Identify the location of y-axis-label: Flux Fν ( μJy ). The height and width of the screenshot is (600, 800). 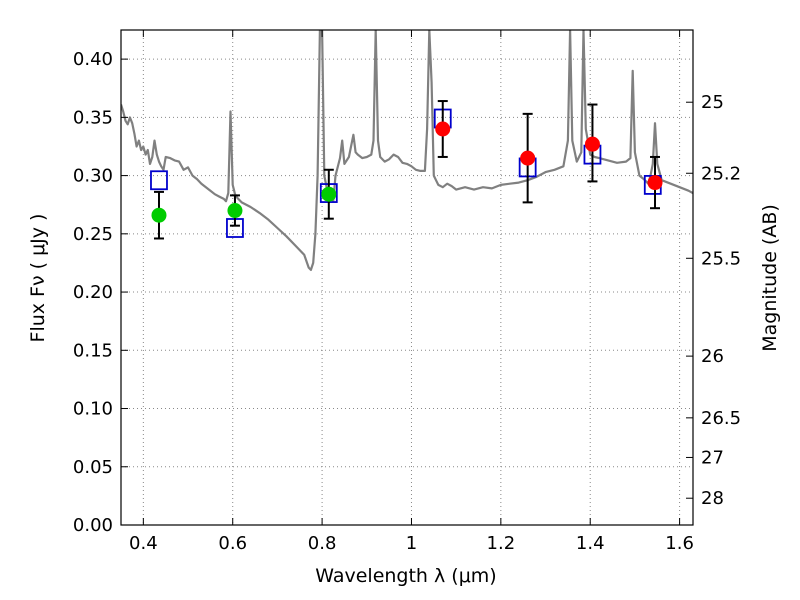
(38, 278).